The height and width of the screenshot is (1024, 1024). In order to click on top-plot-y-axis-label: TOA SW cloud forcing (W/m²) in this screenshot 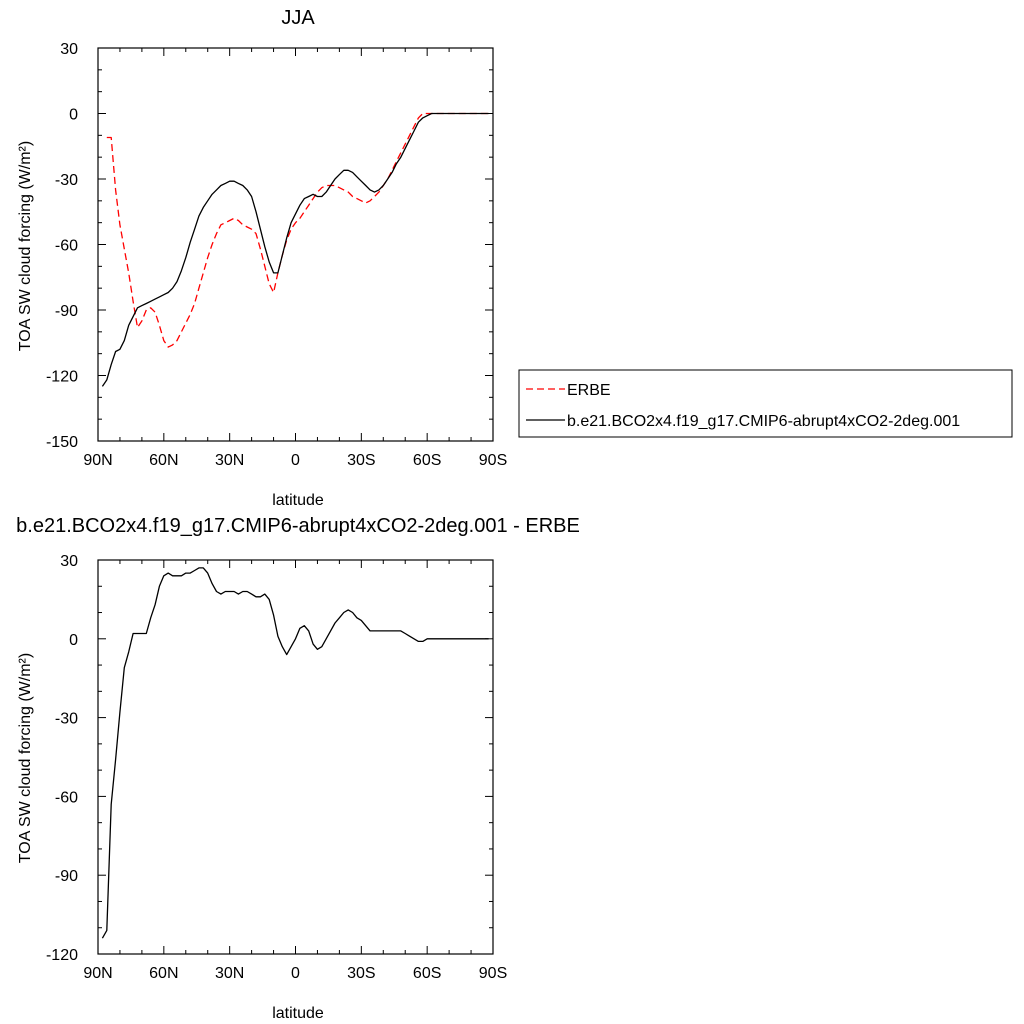, I will do `click(25, 246)`.